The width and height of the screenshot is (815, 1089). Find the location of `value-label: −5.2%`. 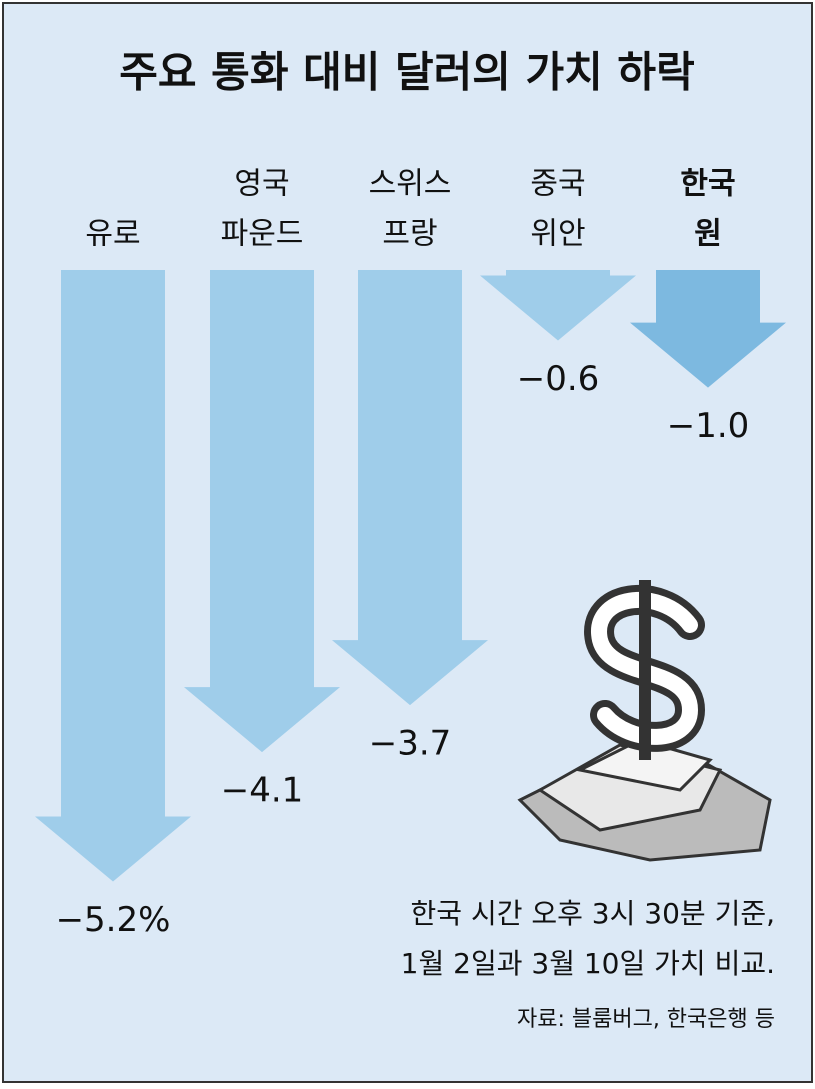

value-label: −5.2% is located at coordinates (113, 920).